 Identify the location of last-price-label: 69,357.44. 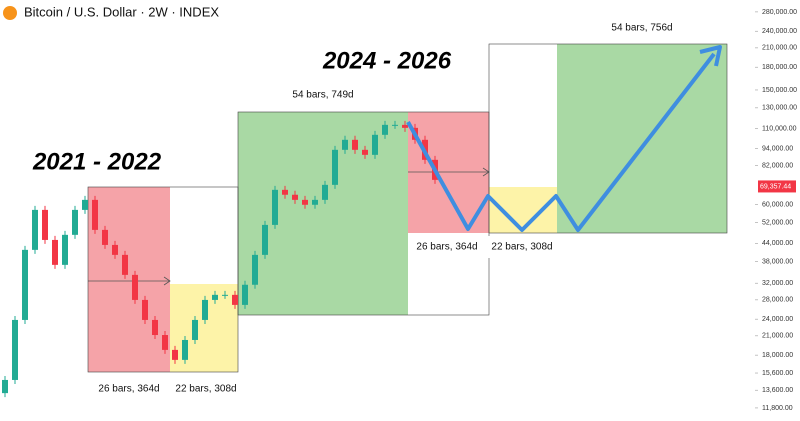
(775, 186).